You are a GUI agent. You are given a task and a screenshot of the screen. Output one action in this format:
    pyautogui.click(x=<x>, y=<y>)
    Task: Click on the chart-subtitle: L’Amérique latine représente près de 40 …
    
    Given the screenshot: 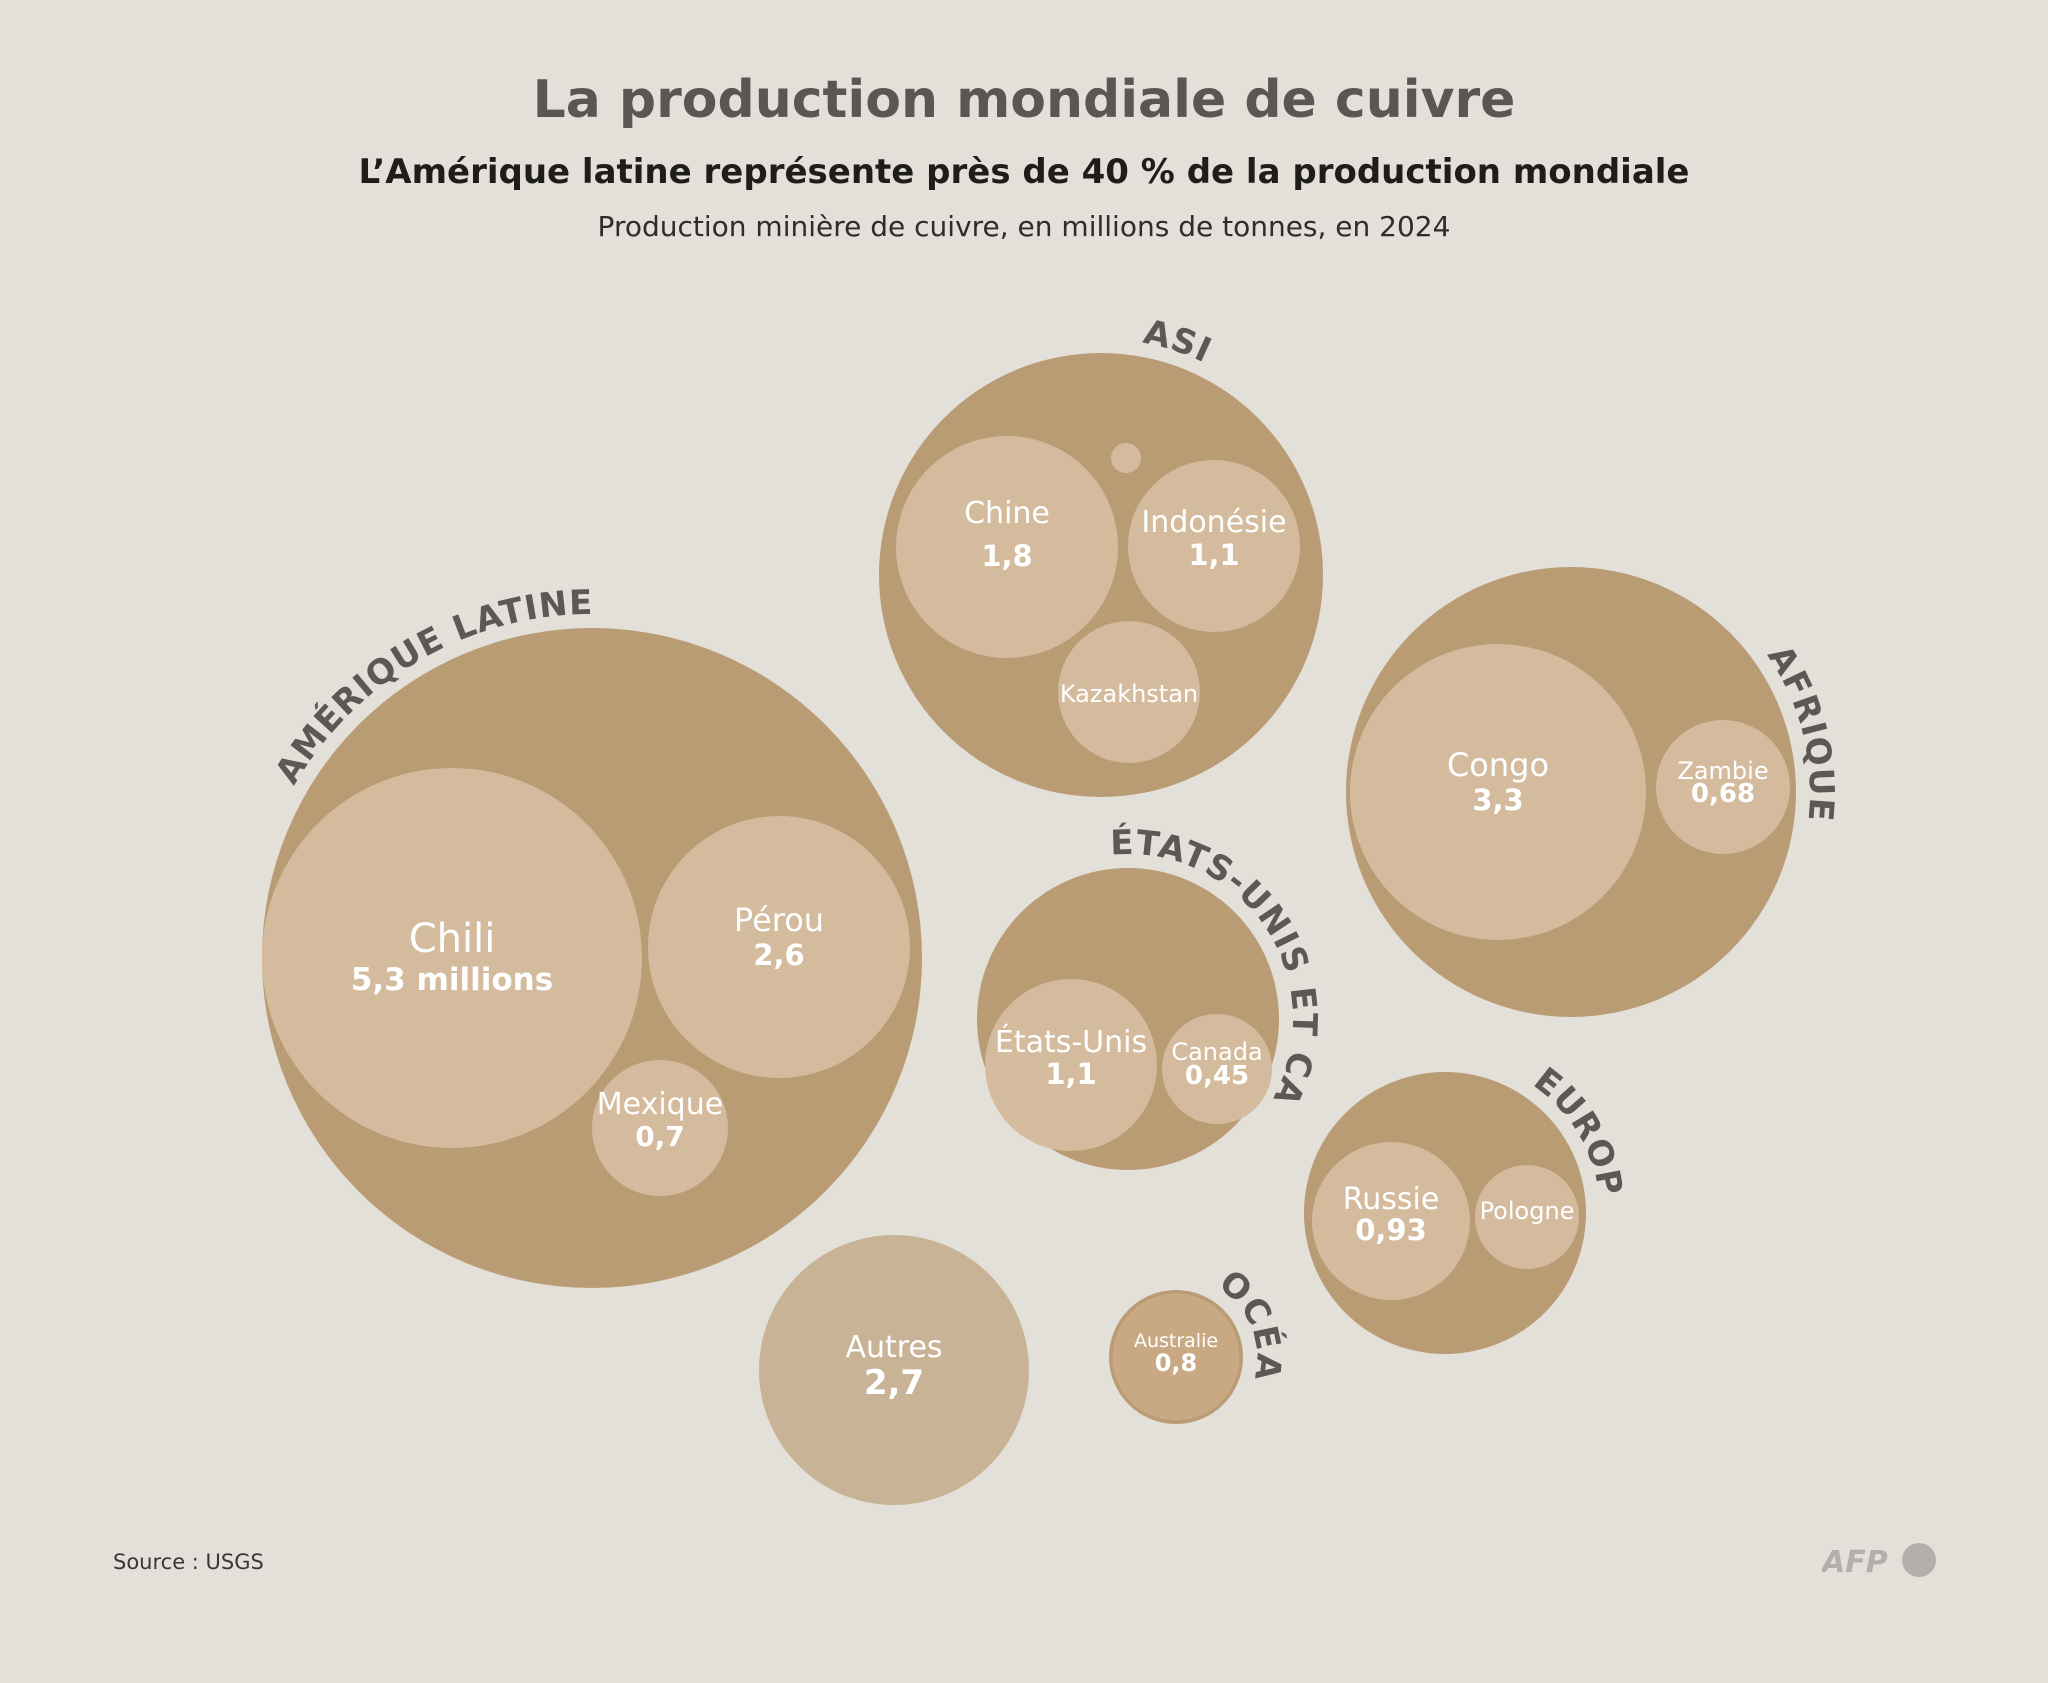 What is the action you would take?
    pyautogui.click(x=1024, y=172)
    